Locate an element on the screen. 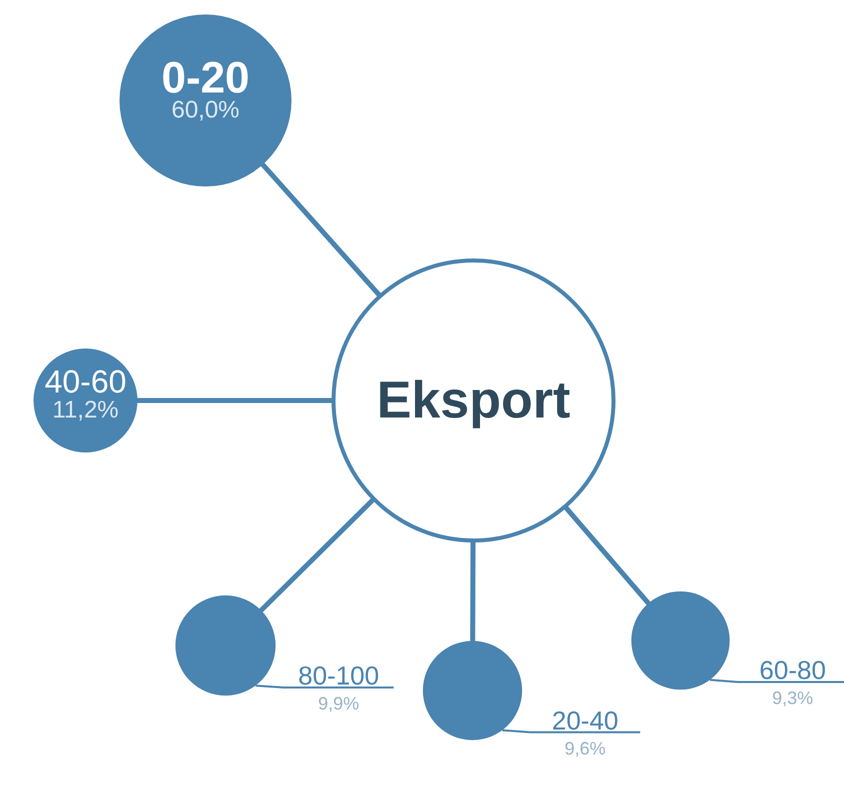  text: Eksport is located at coordinates (473, 401).